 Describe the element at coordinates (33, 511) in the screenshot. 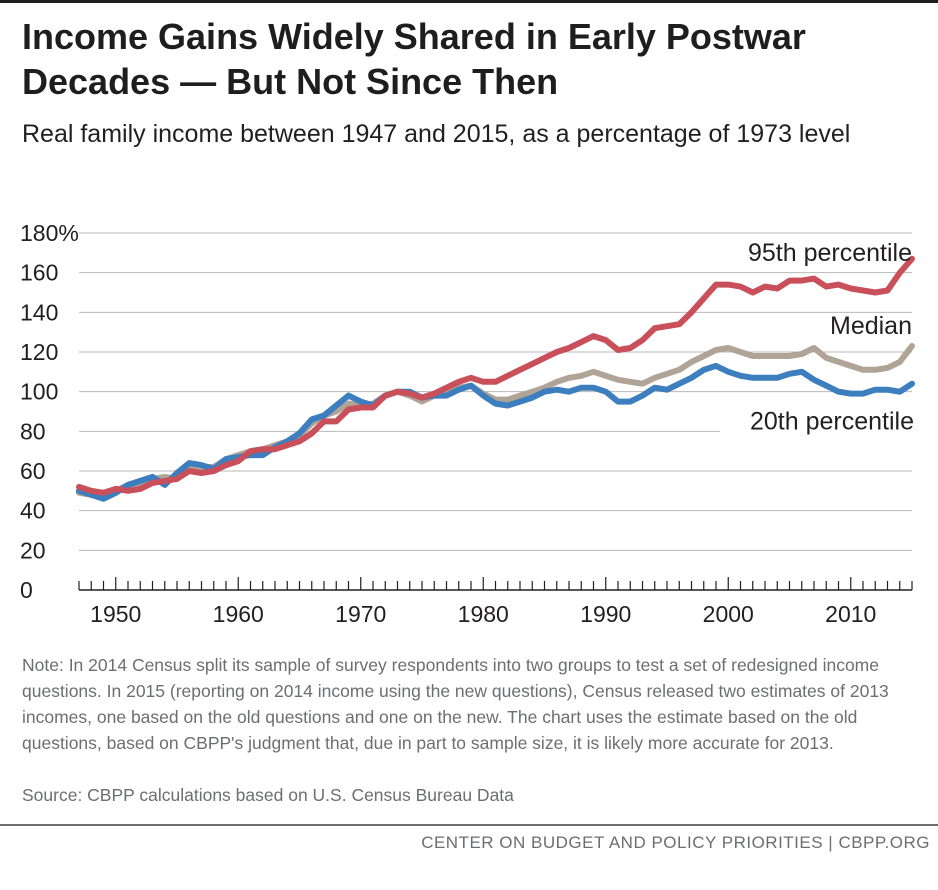

I see `y-tick-label-40: 40` at that location.